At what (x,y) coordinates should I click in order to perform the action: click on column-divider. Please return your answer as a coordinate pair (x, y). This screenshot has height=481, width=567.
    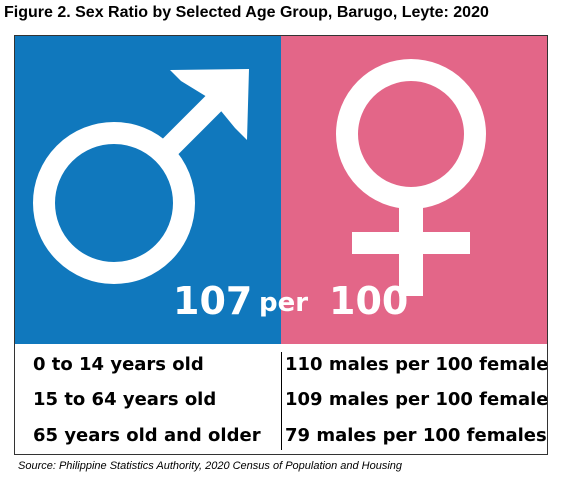
    Looking at the image, I should click on (281, 401).